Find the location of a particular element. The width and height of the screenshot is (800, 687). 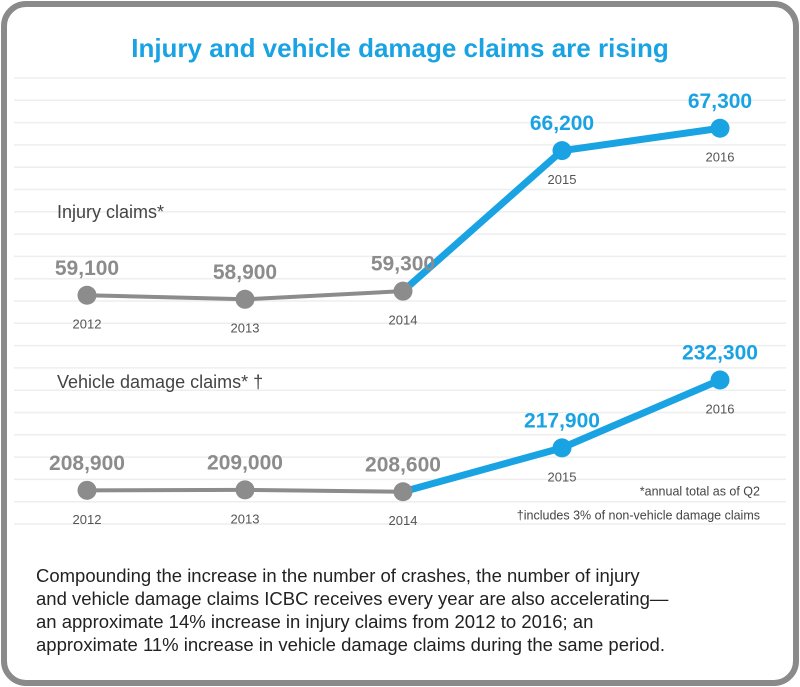

value-label: 58,900 is located at coordinates (245, 272).